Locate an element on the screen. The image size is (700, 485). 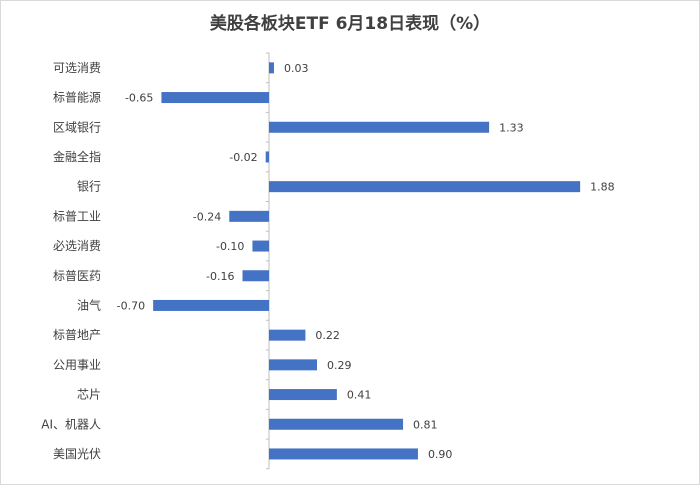
category-label: 金融全指 is located at coordinates (77, 156).